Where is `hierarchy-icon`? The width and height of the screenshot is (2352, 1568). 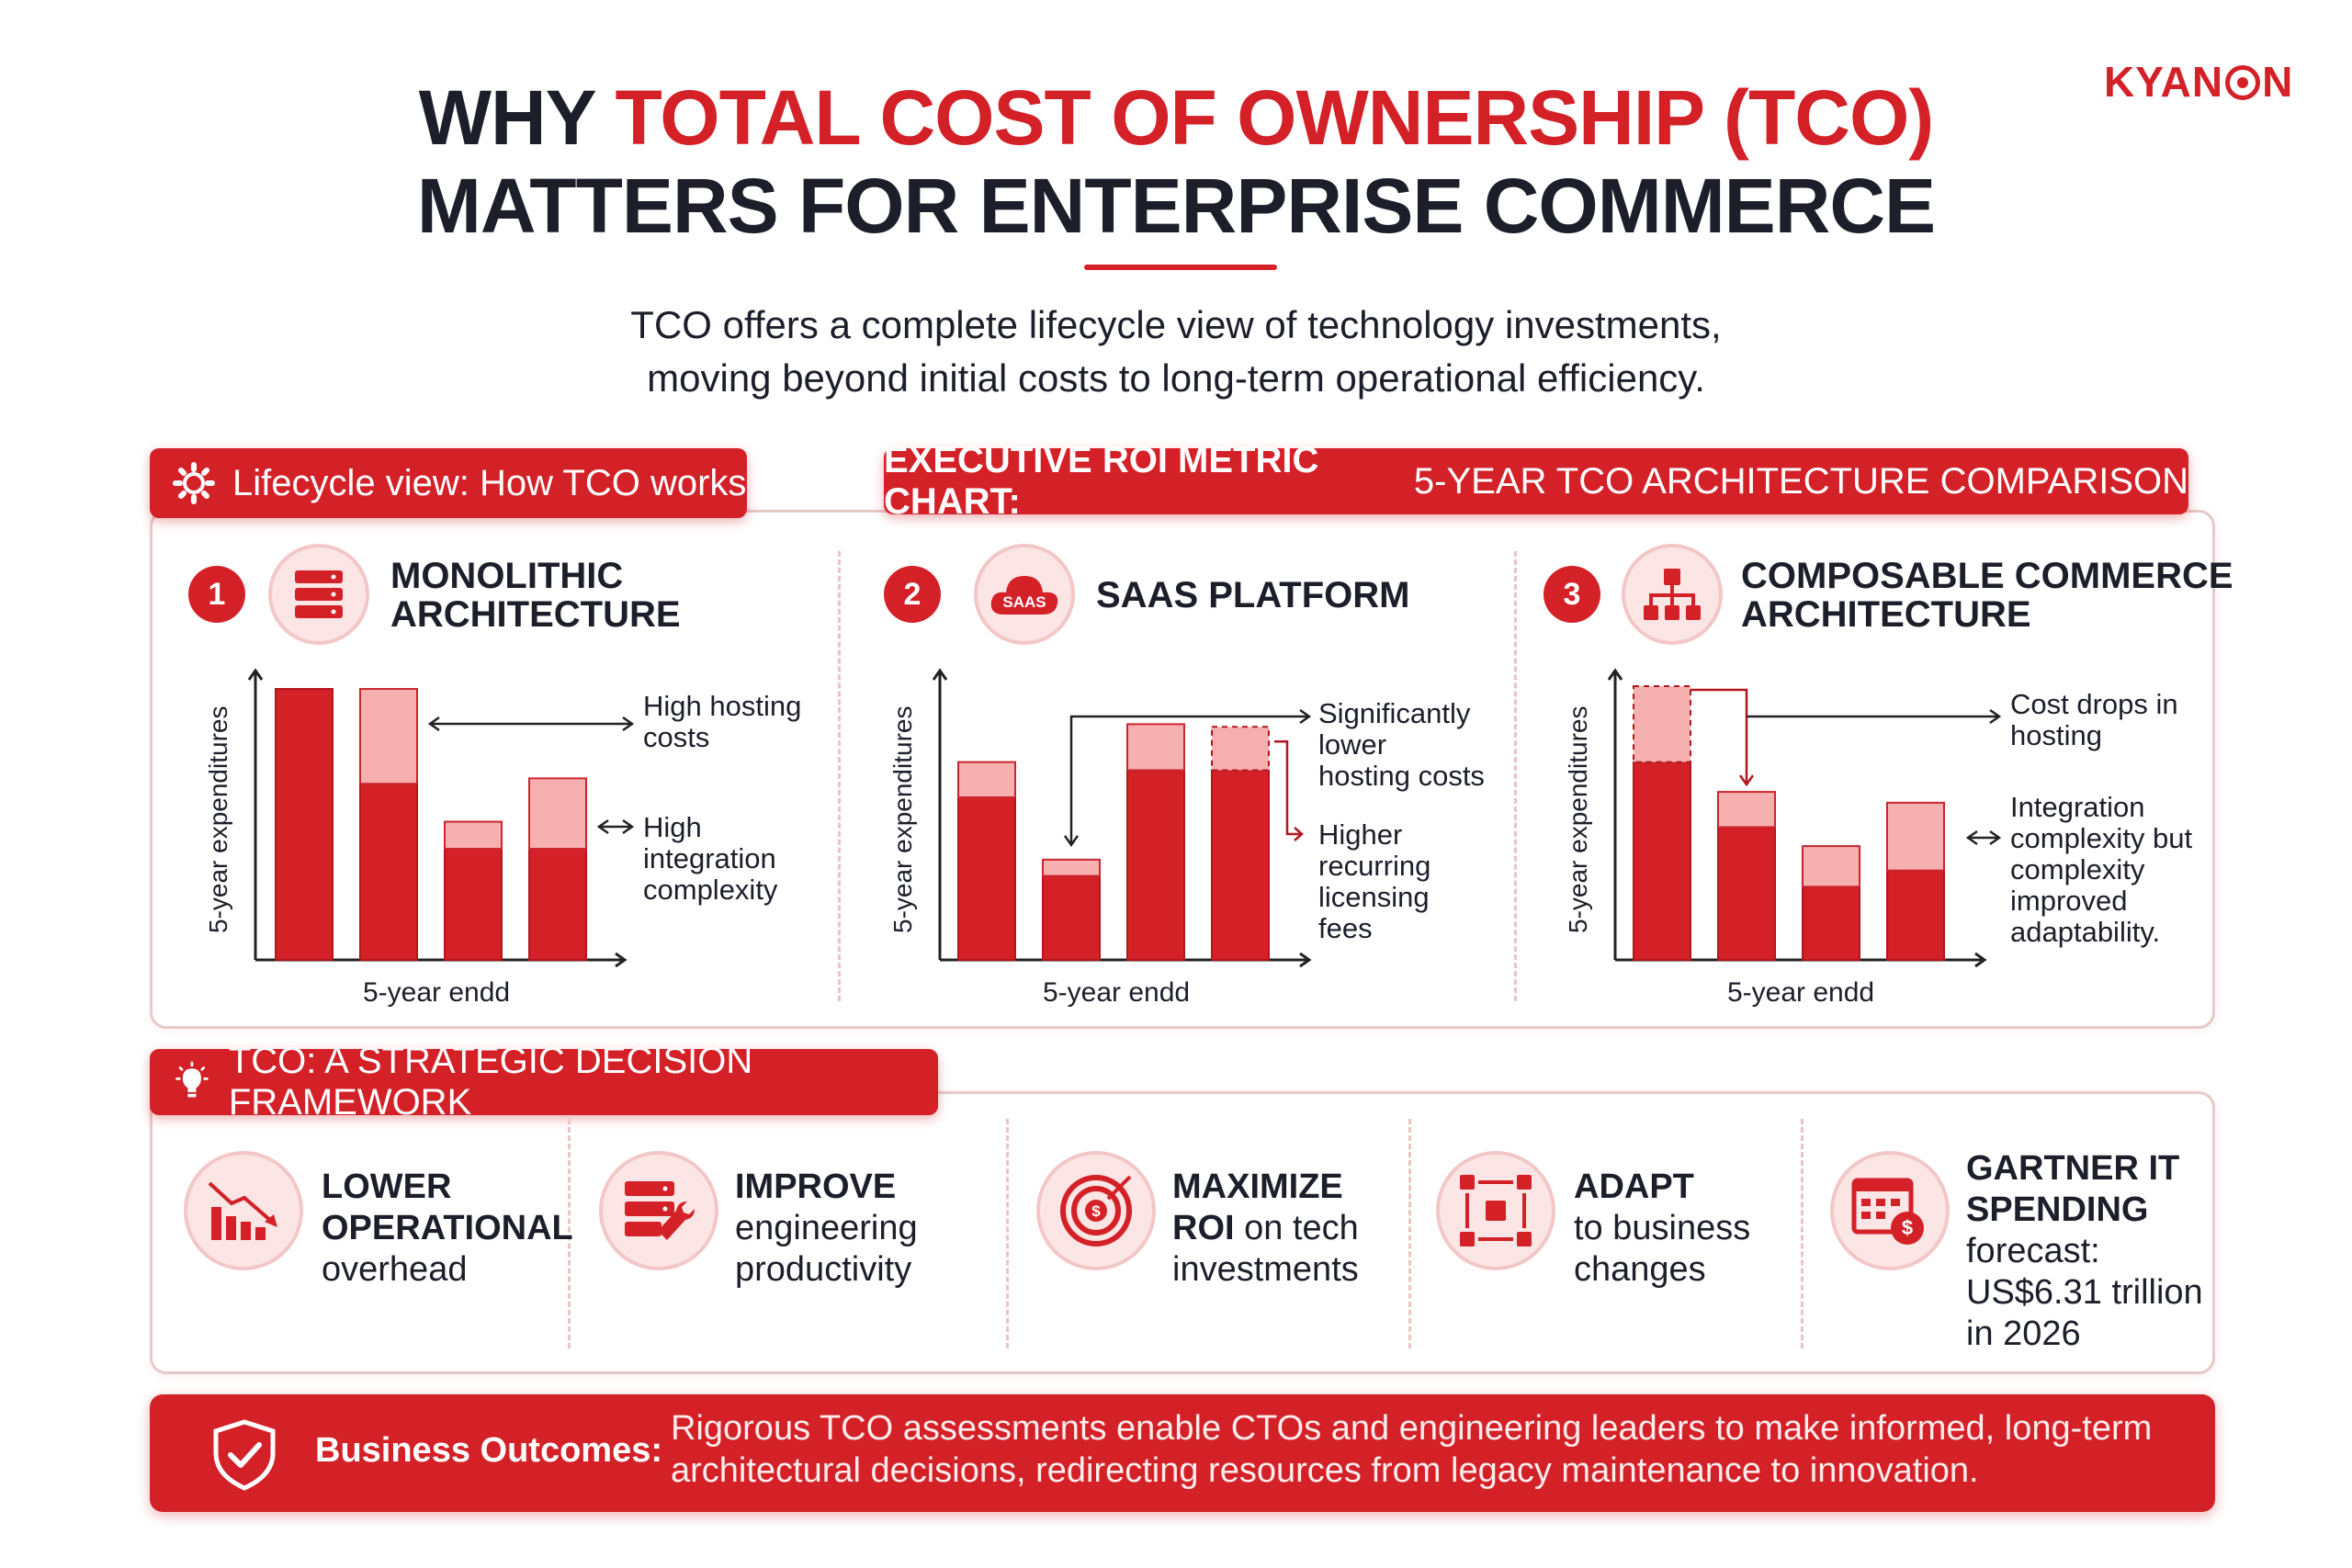
hierarchy-icon is located at coordinates (1672, 594).